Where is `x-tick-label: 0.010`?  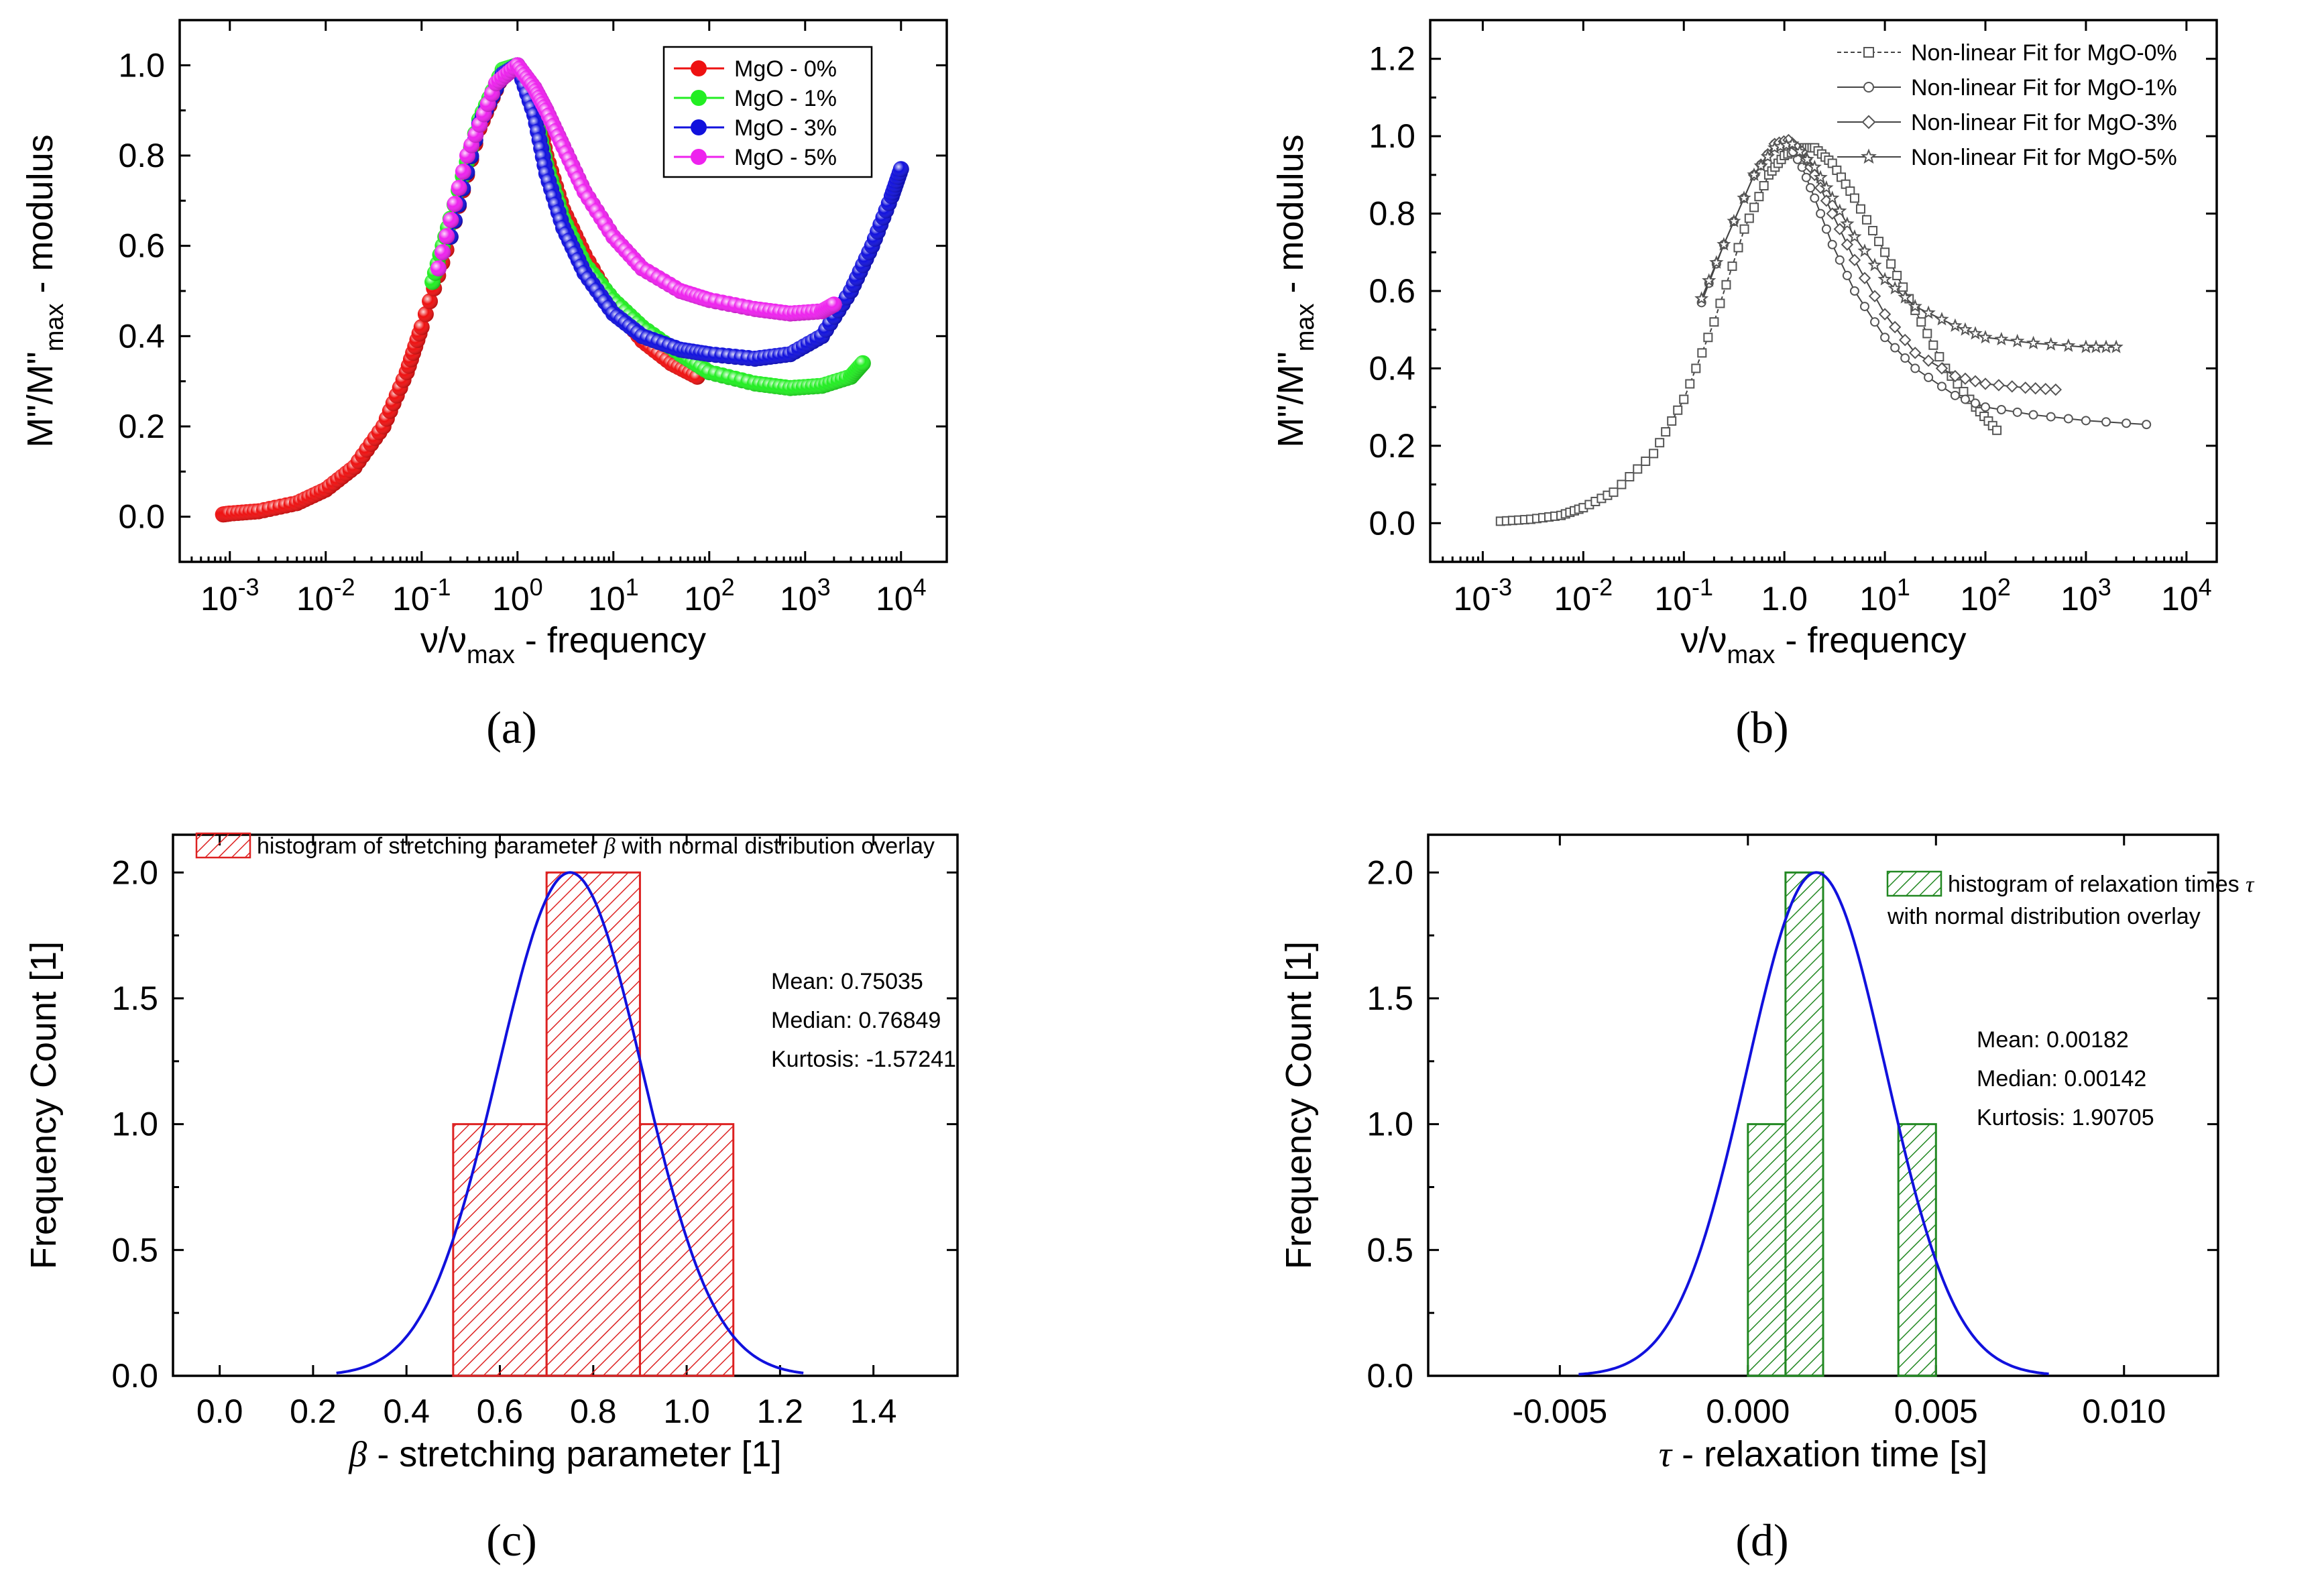
x-tick-label: 0.010 is located at coordinates (2124, 1411).